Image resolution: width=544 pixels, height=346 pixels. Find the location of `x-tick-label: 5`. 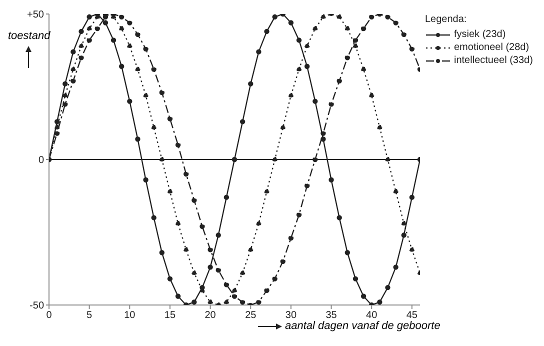

x-tick-label: 5 is located at coordinates (89, 316).